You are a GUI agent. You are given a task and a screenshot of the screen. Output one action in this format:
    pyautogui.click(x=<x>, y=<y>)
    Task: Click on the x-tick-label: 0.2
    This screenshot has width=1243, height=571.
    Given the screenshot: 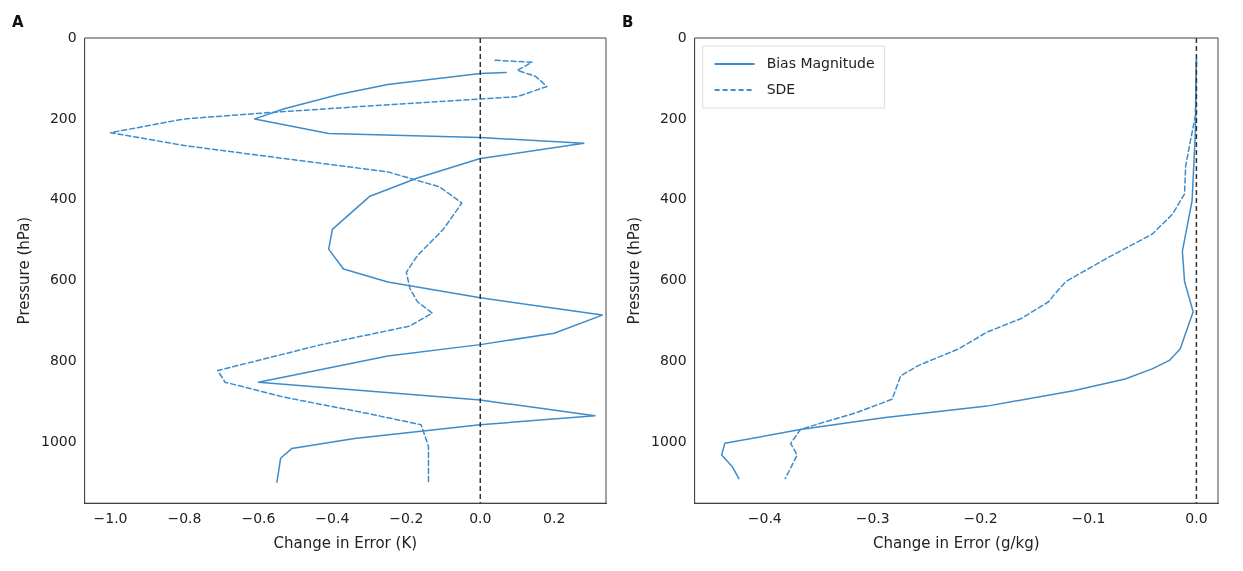 What is the action you would take?
    pyautogui.click(x=554, y=518)
    